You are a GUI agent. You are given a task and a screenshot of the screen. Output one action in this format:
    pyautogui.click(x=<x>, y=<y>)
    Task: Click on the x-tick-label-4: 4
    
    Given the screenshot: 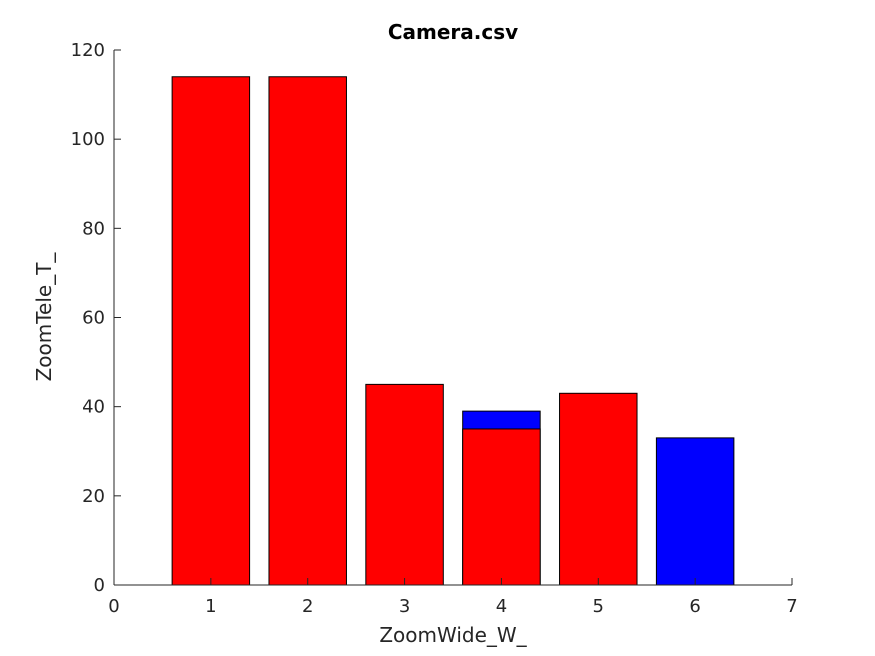 What is the action you would take?
    pyautogui.click(x=501, y=606)
    